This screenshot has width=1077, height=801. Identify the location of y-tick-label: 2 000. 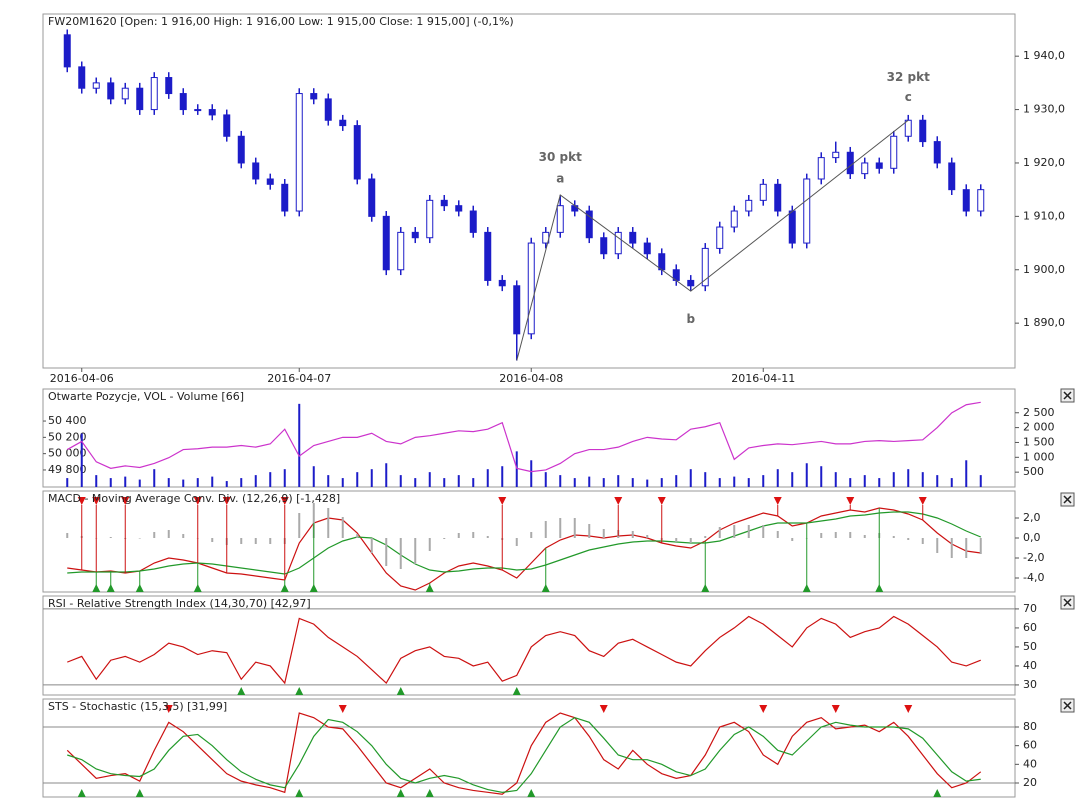
(1039, 427).